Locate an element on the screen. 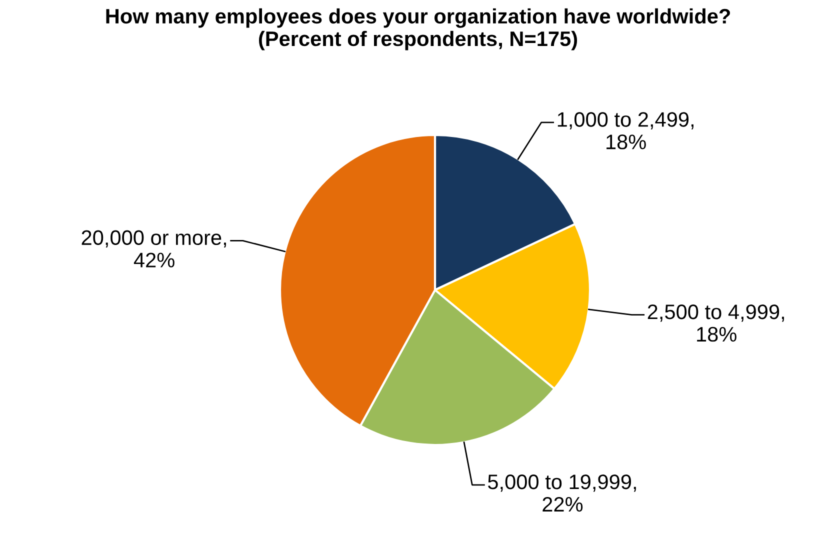  slice-label: 5,000 to 19,999, 22% is located at coordinates (562, 493).